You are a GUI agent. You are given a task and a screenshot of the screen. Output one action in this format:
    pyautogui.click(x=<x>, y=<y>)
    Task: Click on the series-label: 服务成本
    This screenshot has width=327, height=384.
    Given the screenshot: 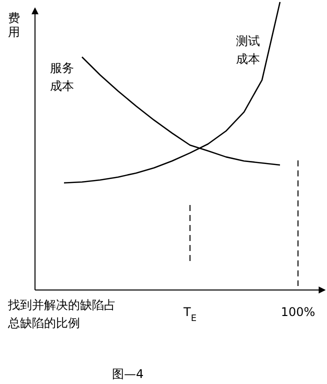 What is the action you would take?
    pyautogui.click(x=62, y=77)
    